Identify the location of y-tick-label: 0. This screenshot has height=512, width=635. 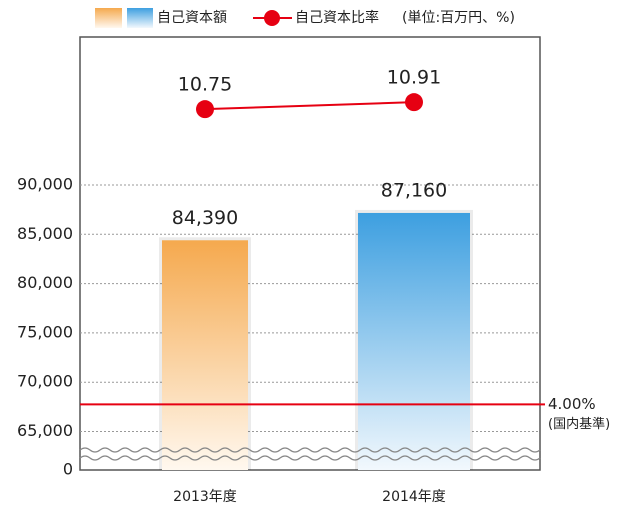
(68, 469).